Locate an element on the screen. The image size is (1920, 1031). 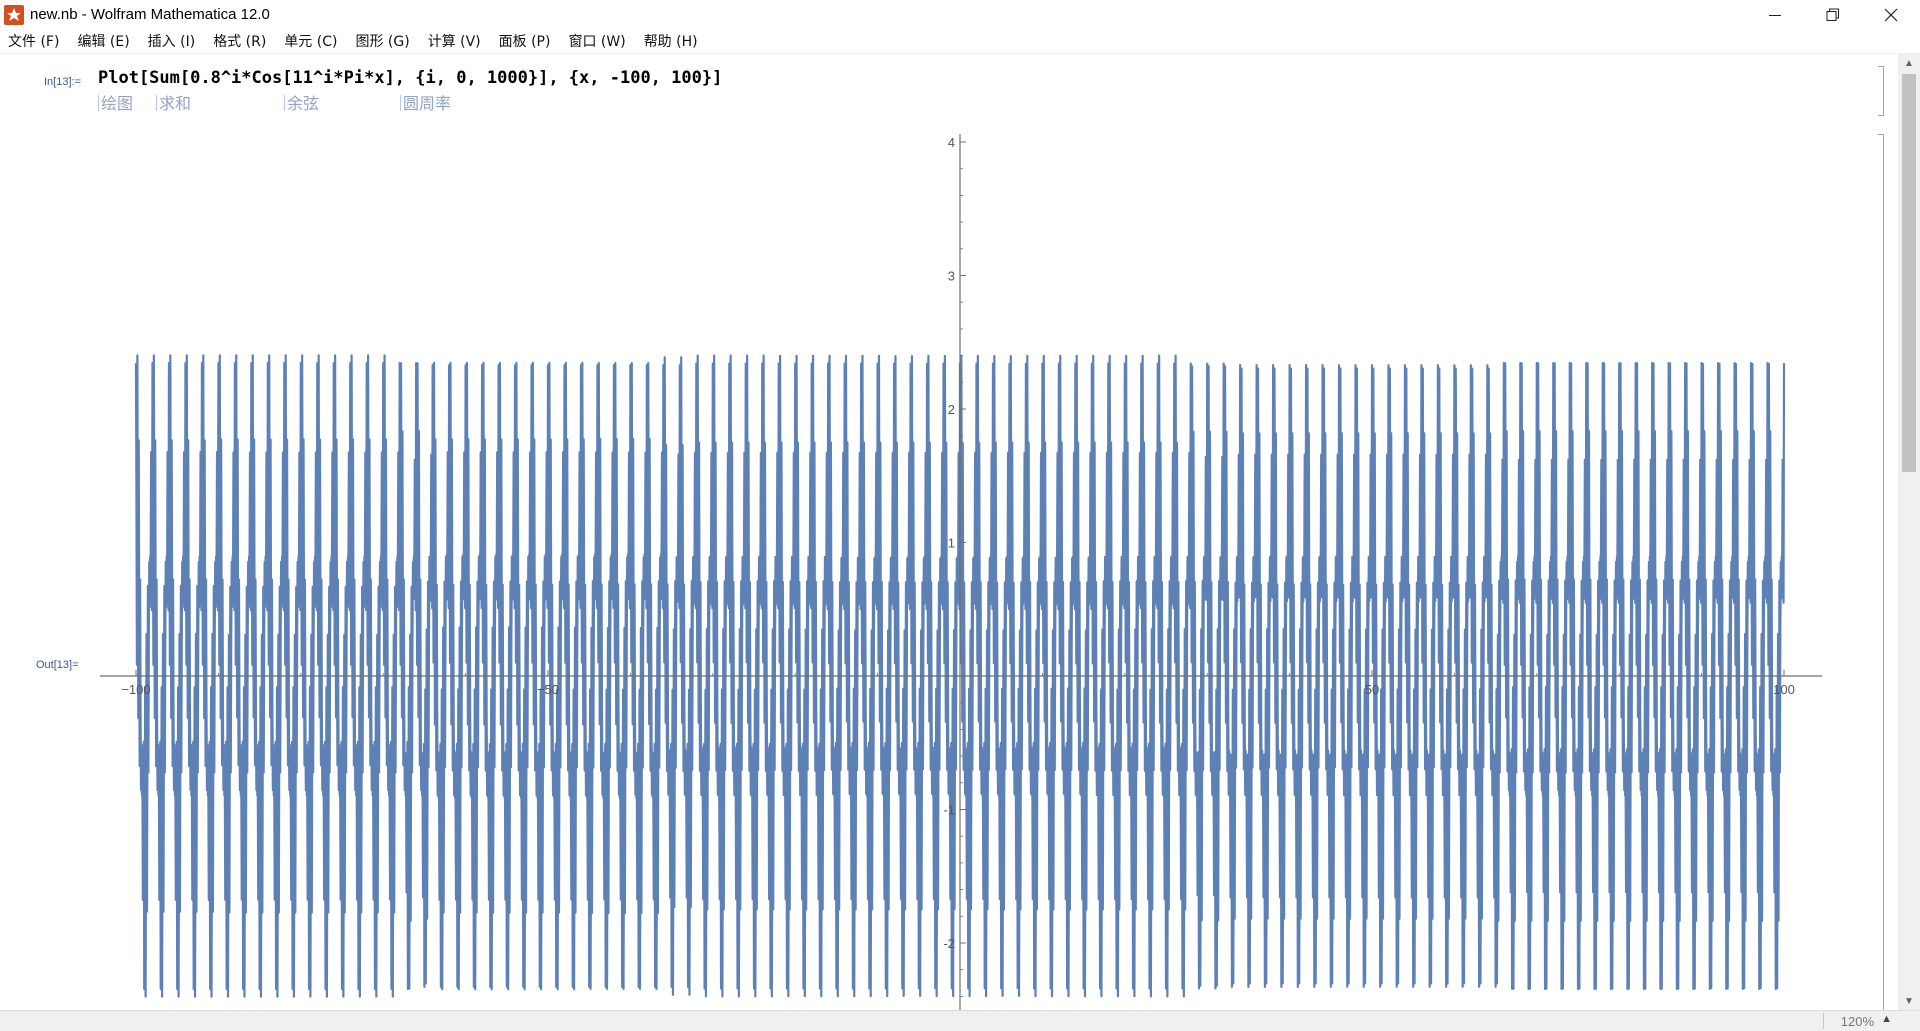
restore-button is located at coordinates (1833, 14).